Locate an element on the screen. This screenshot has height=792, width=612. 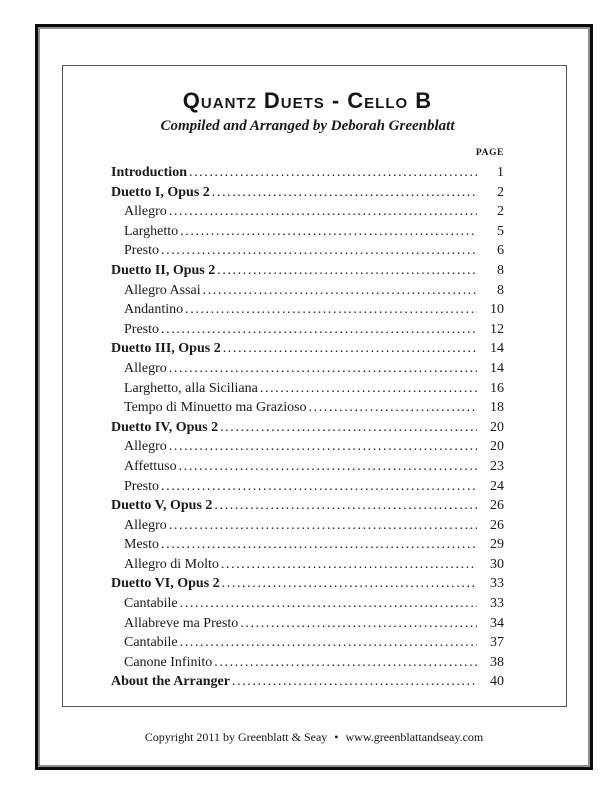
toc-row: Andantino 10 is located at coordinates (307, 310).